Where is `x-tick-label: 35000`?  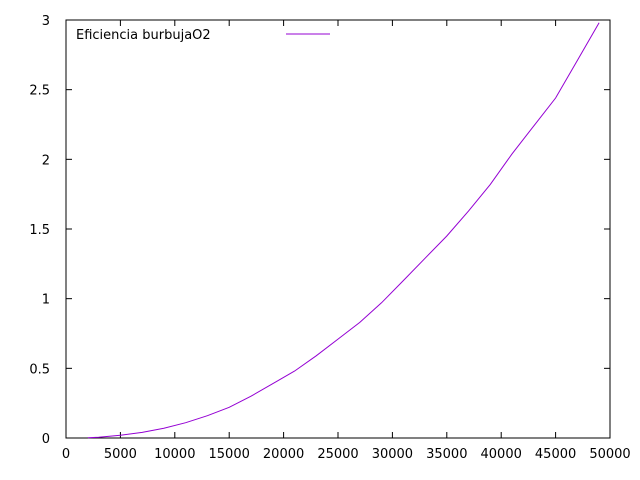 x-tick-label: 35000 is located at coordinates (446, 454).